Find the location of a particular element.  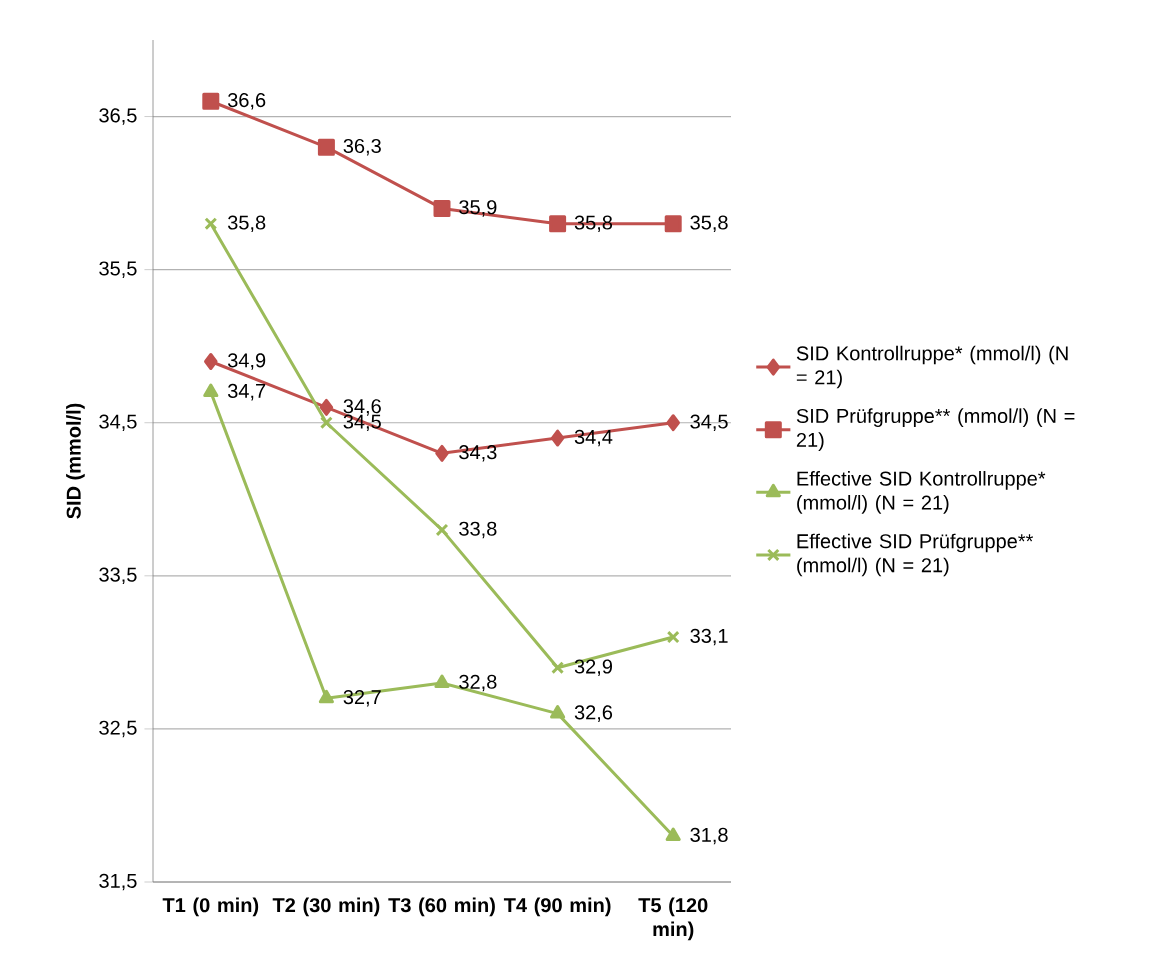

data-label: 34,4 is located at coordinates (593, 438).